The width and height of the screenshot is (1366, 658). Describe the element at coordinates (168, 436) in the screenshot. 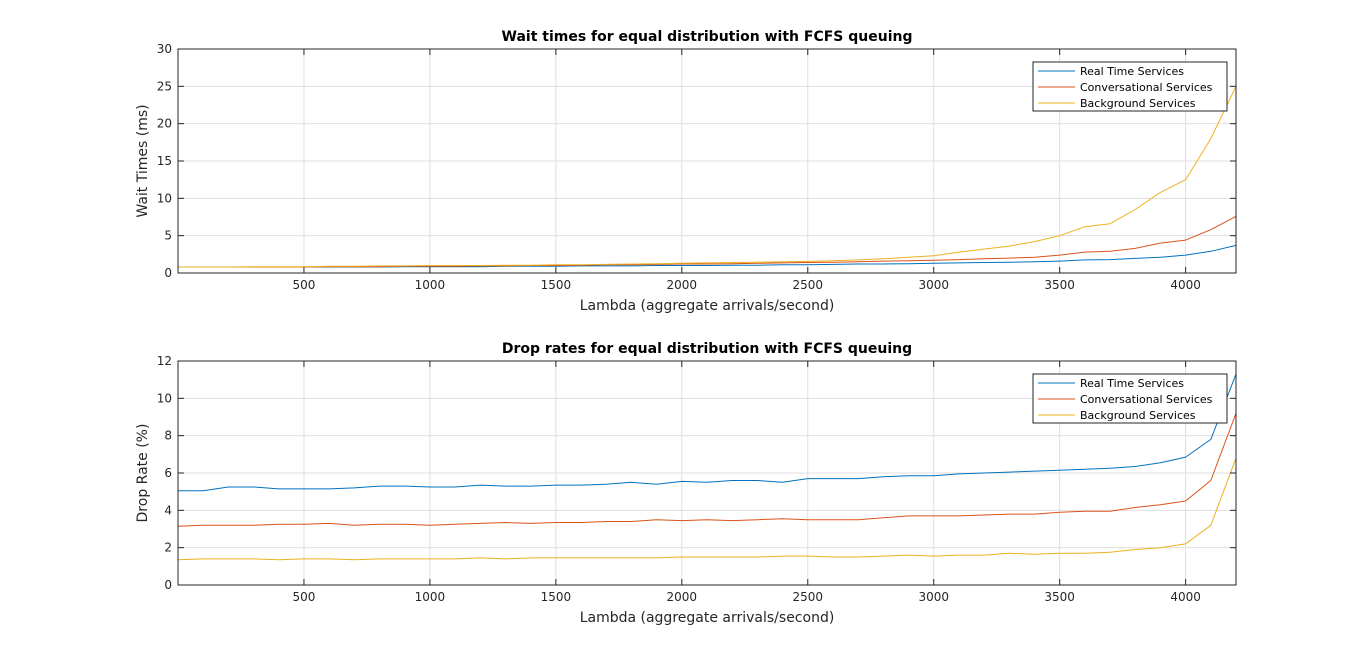

I see `y-tick-label: 8` at that location.